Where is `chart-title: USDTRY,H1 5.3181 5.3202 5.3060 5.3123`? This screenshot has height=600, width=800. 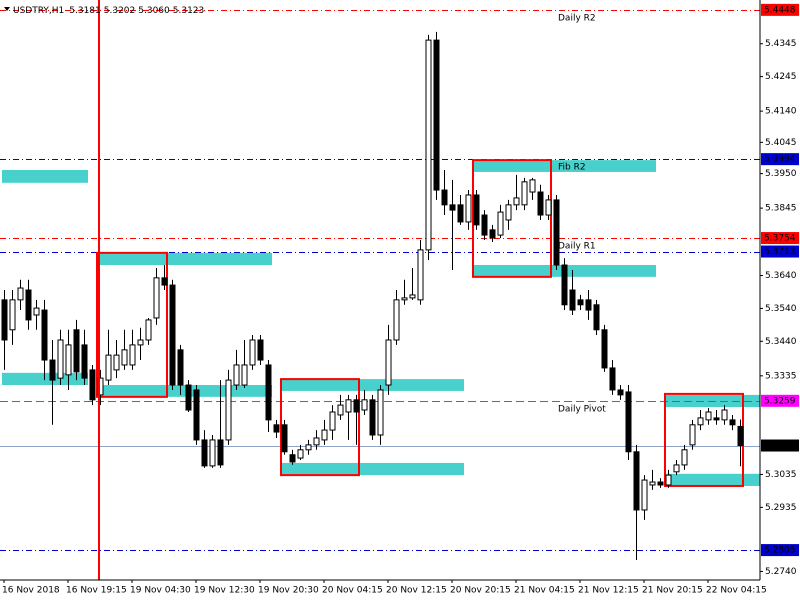 chart-title: USDTRY,H1 5.3181 5.3202 5.3060 5.3123 is located at coordinates (108, 11).